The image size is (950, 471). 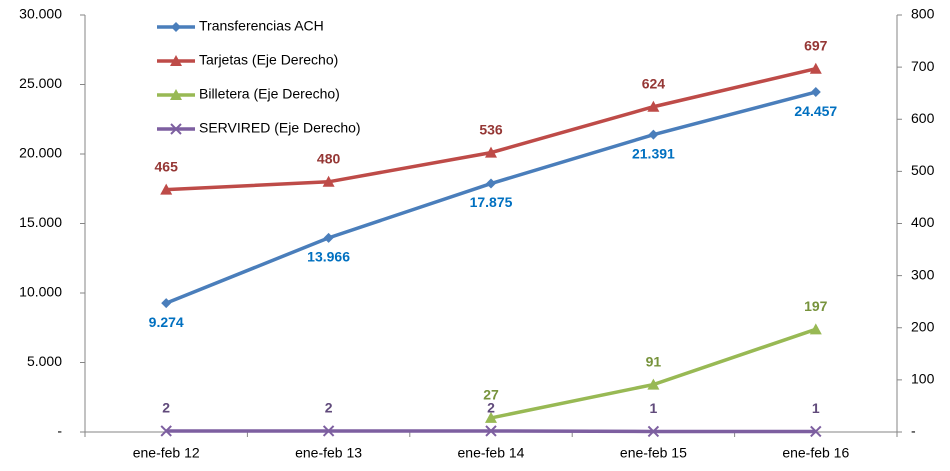 I want to click on legend-label: SERVIRED (Eje Derecho), so click(x=280, y=128).